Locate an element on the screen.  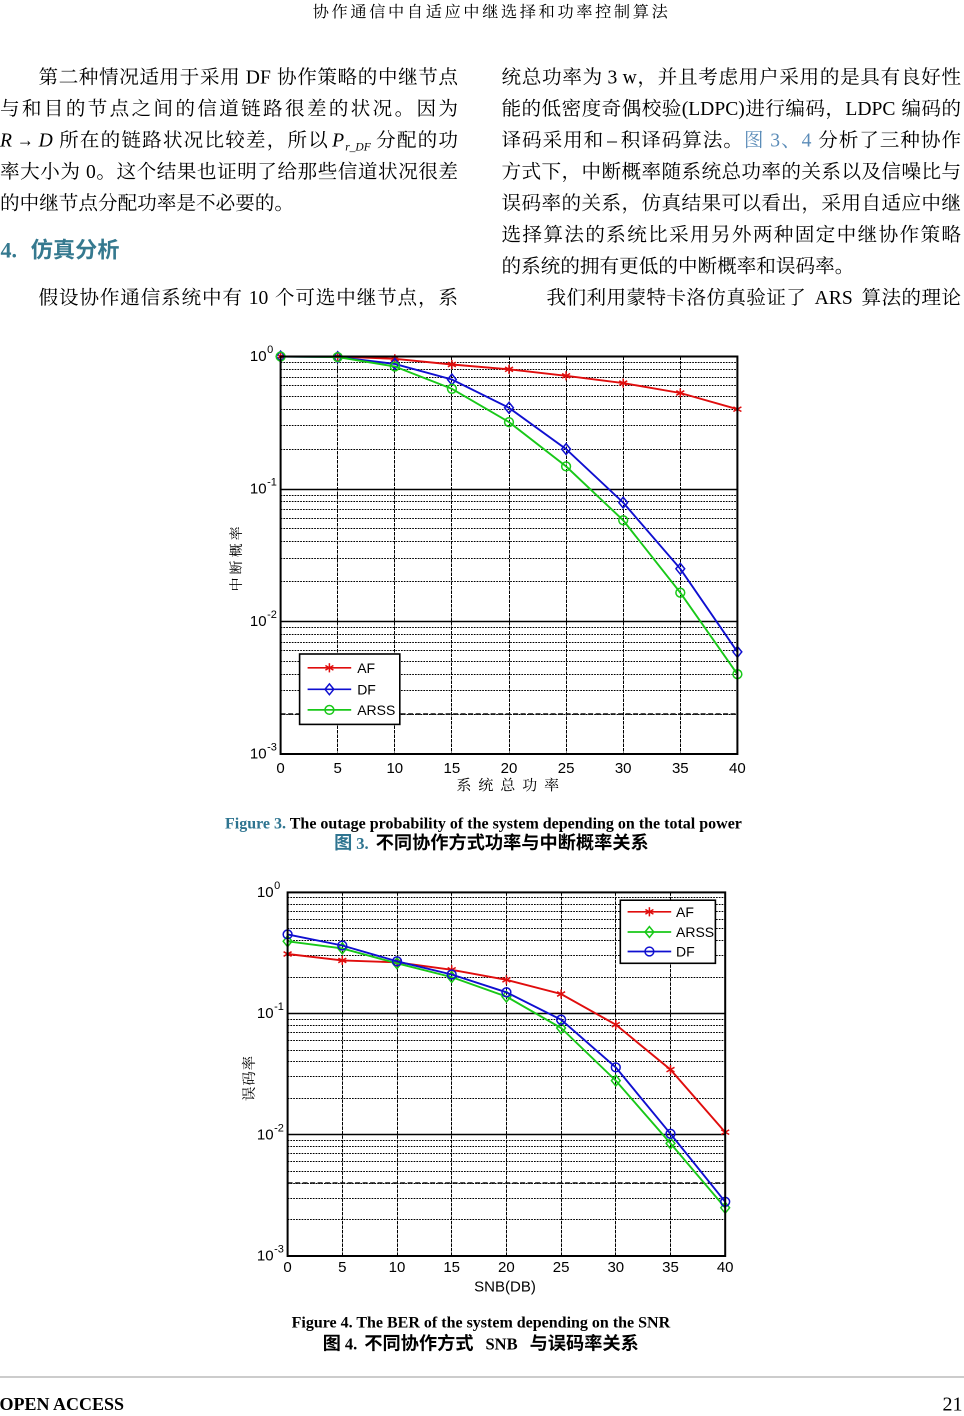
svg-text: OPEN ACCESS is located at coordinates (62, 1402).